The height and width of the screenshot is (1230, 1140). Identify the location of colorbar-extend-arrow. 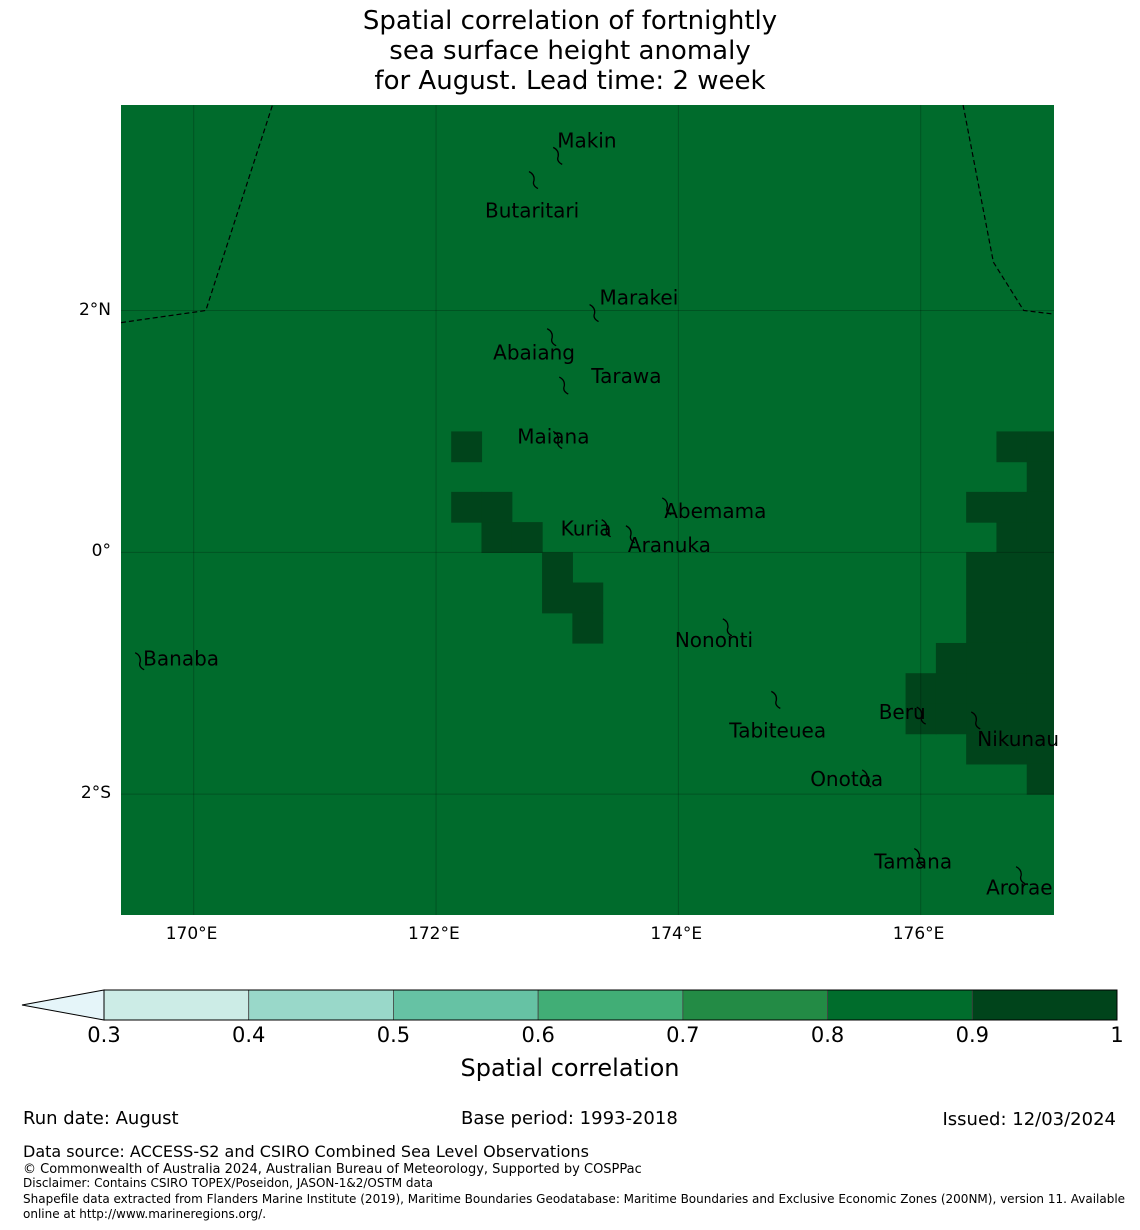
(63, 1005).